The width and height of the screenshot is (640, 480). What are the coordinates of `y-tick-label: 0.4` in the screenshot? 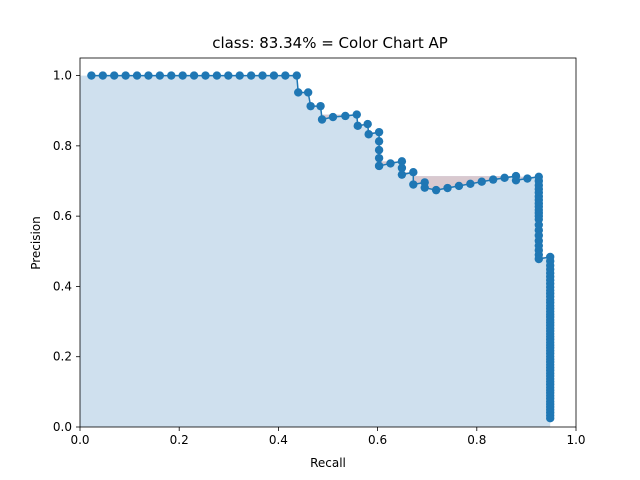 It's located at (62, 286).